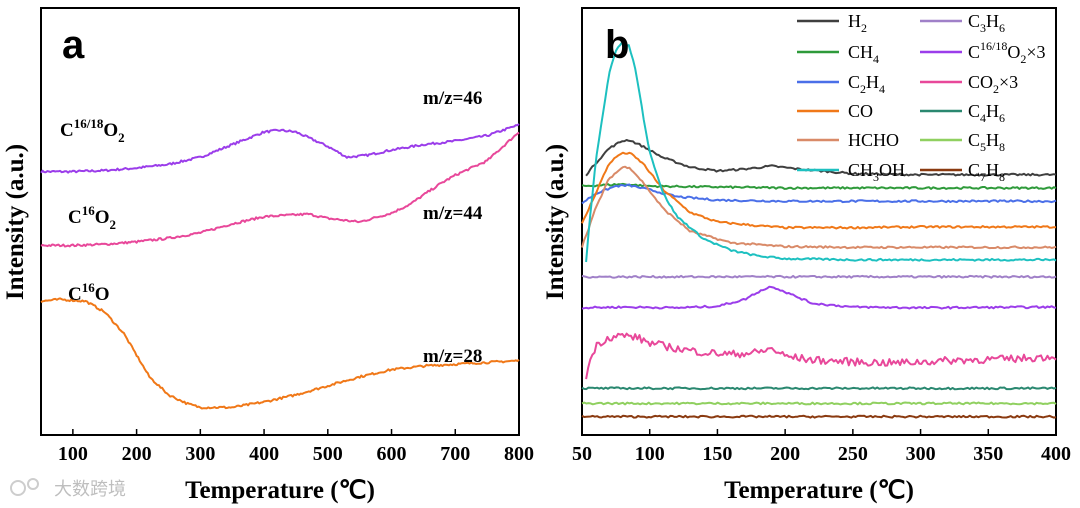  Describe the element at coordinates (863, 54) in the screenshot. I see `legend-label-CH4: CH4` at that location.